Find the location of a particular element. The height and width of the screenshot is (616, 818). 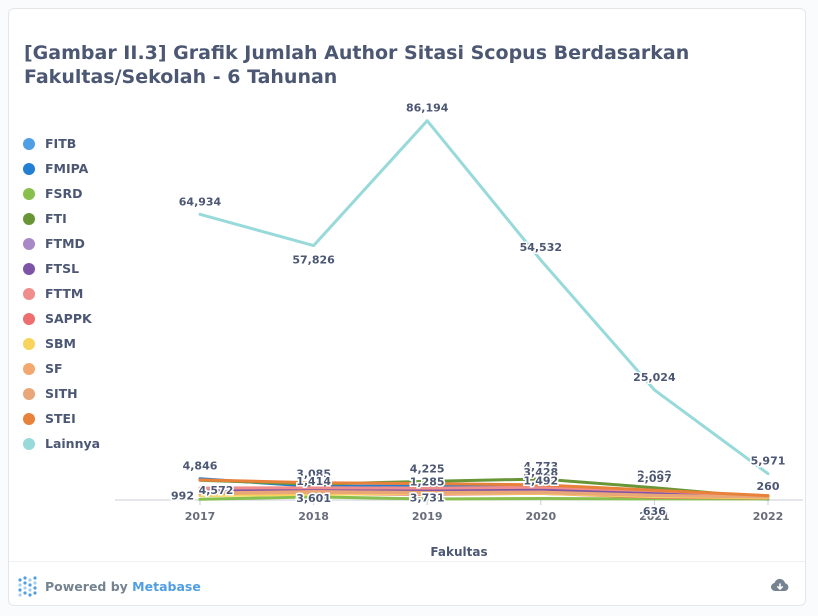

footer: Powered by Metabase is located at coordinates (109, 586).